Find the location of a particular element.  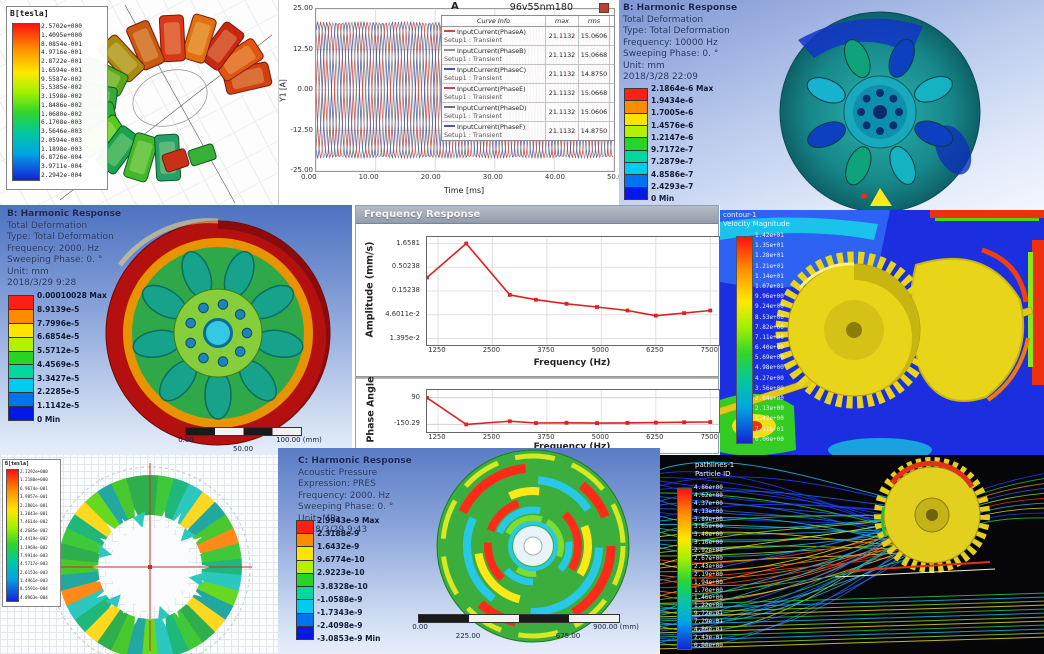

list-item: 2.0594e-003 is located at coordinates (61, 140).